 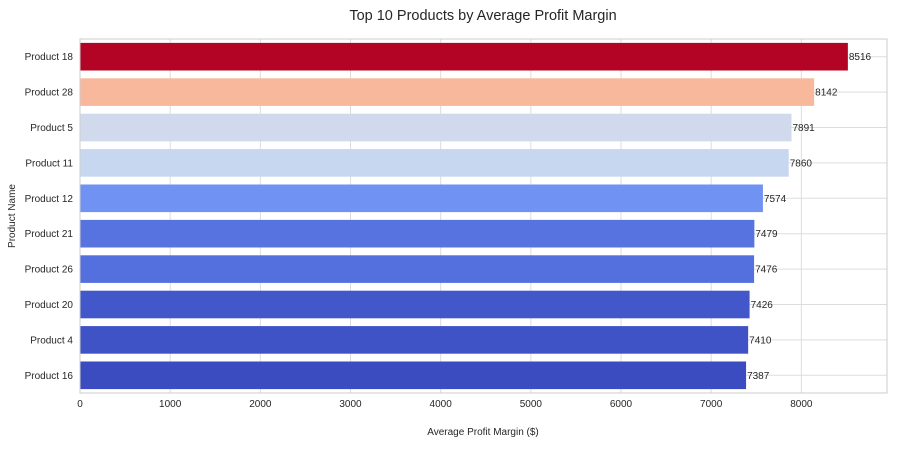 I want to click on x-tick-label: 1000, so click(x=170, y=404).